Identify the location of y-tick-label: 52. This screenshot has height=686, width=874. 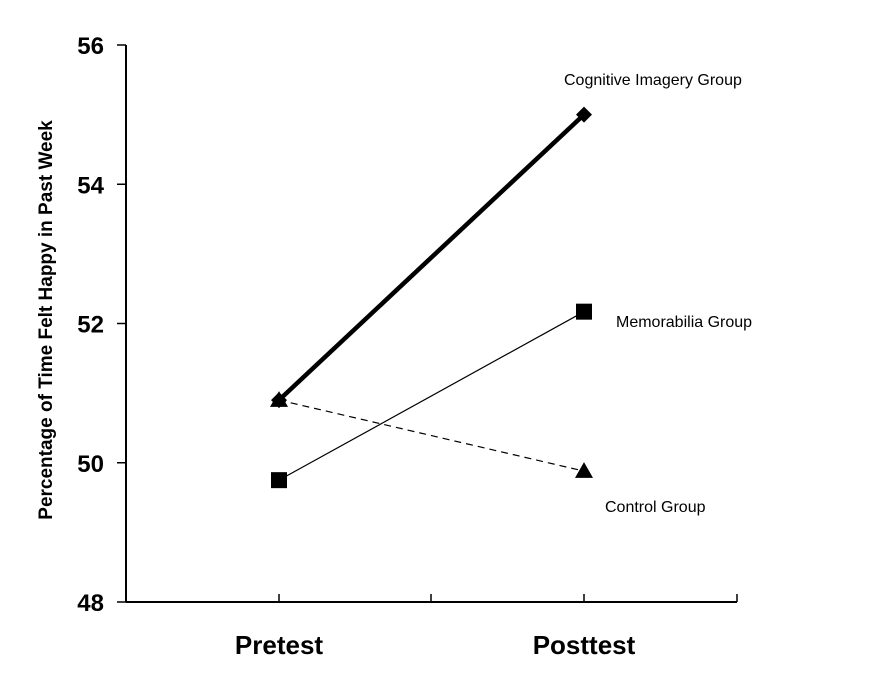
(90, 325).